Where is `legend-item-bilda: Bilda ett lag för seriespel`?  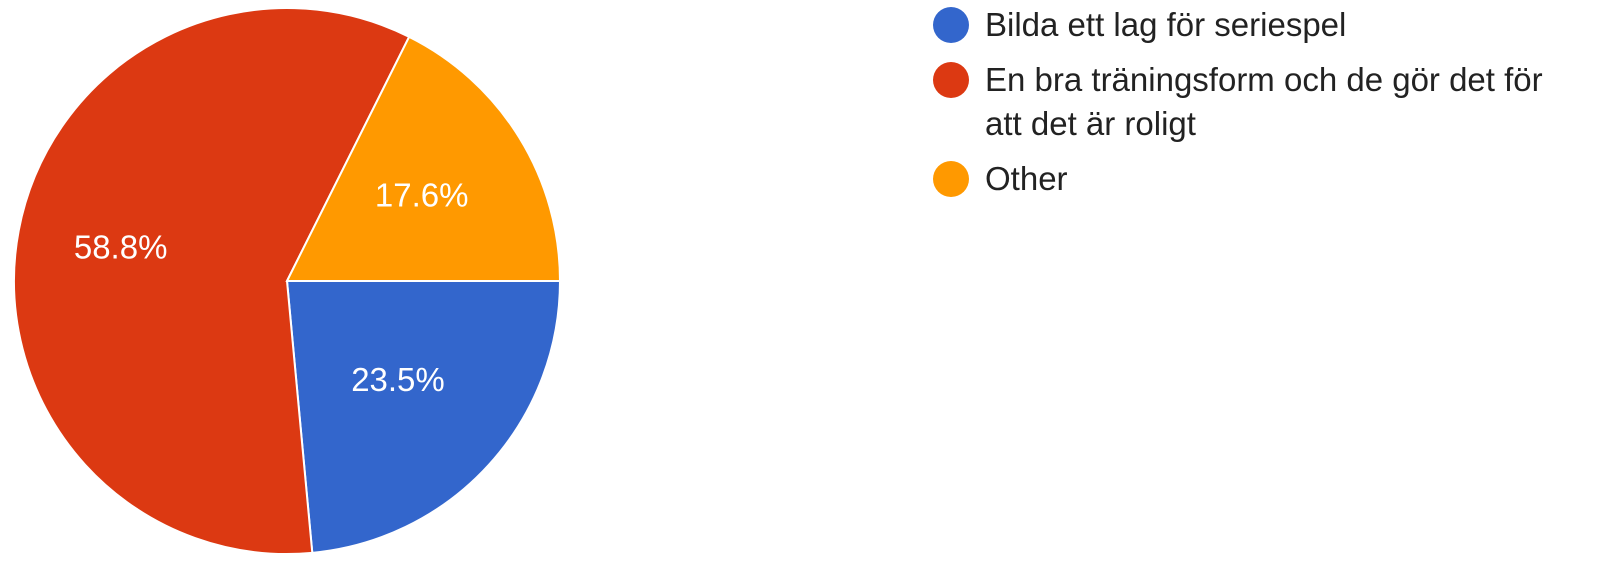
legend-item-bilda: Bilda ett lag för seriespel is located at coordinates (1255, 25).